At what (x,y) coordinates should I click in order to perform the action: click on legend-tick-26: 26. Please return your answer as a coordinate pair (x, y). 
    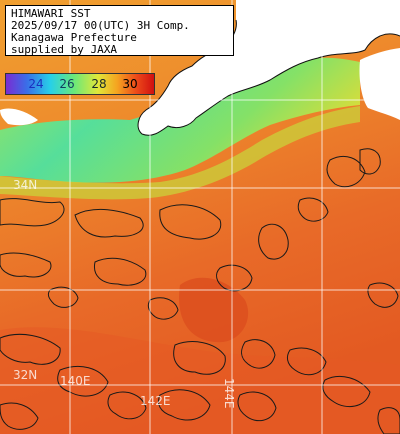
    Looking at the image, I should click on (67, 84).